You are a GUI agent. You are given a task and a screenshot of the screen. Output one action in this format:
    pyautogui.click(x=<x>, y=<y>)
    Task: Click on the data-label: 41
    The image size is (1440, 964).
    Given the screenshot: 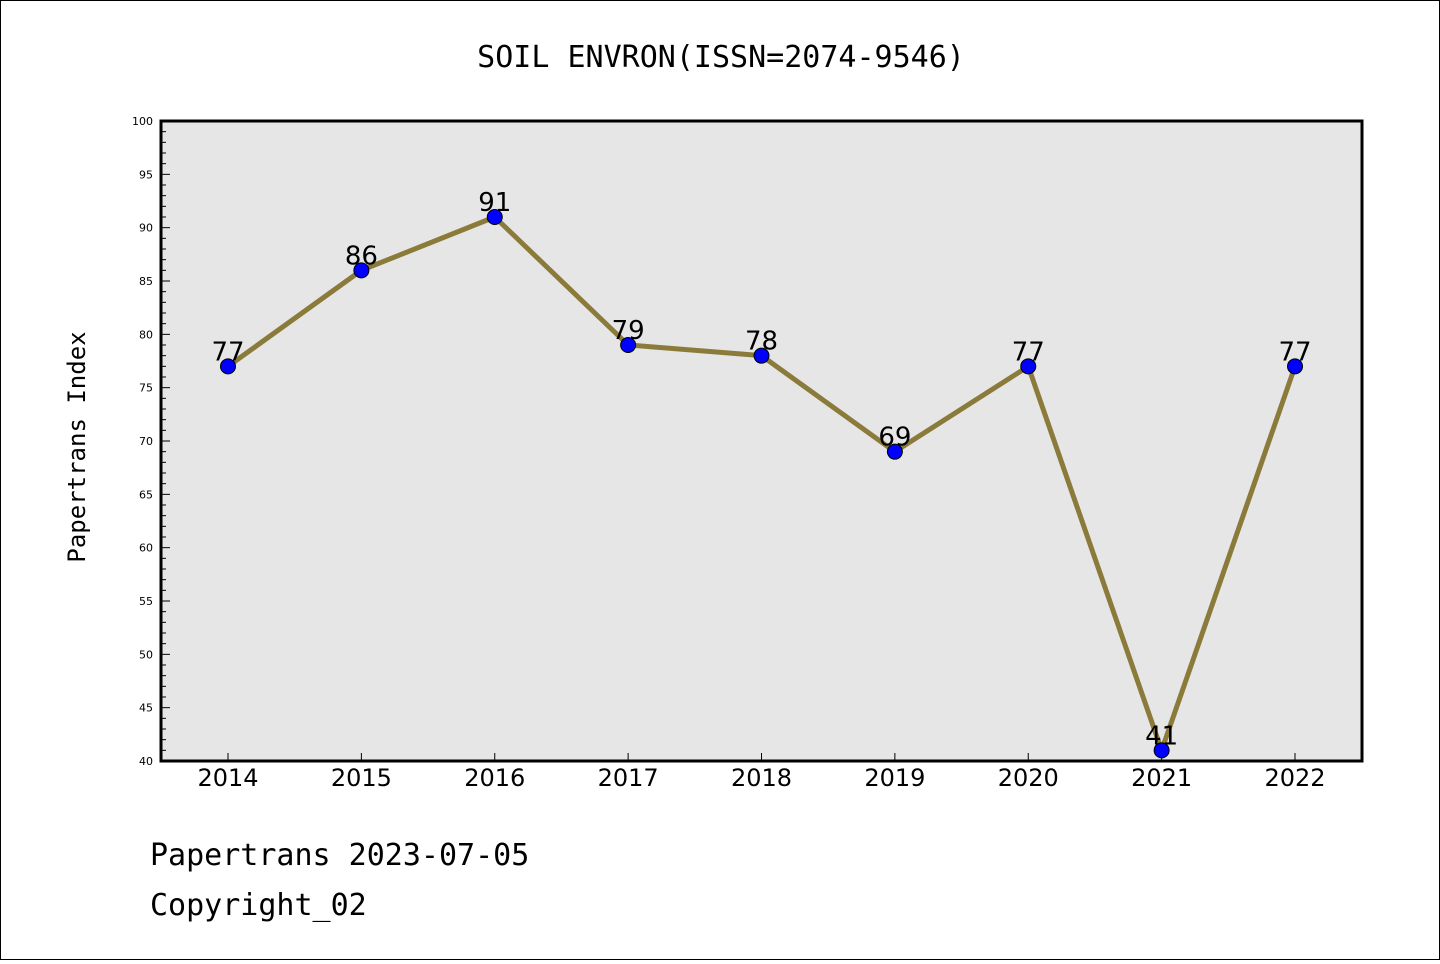 What is the action you would take?
    pyautogui.click(x=1161, y=736)
    